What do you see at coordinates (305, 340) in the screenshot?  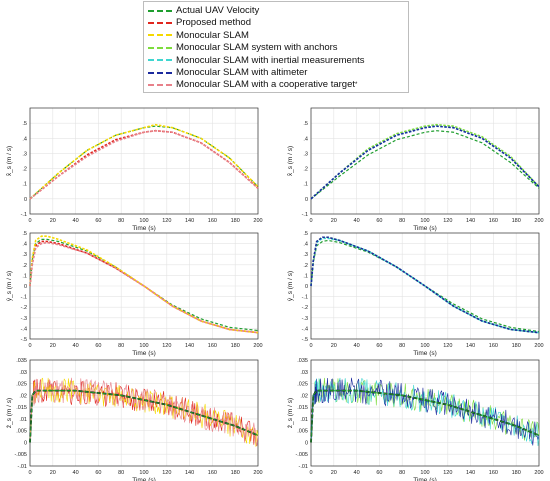 I see `y-tick-label: -.5` at bounding box center [305, 340].